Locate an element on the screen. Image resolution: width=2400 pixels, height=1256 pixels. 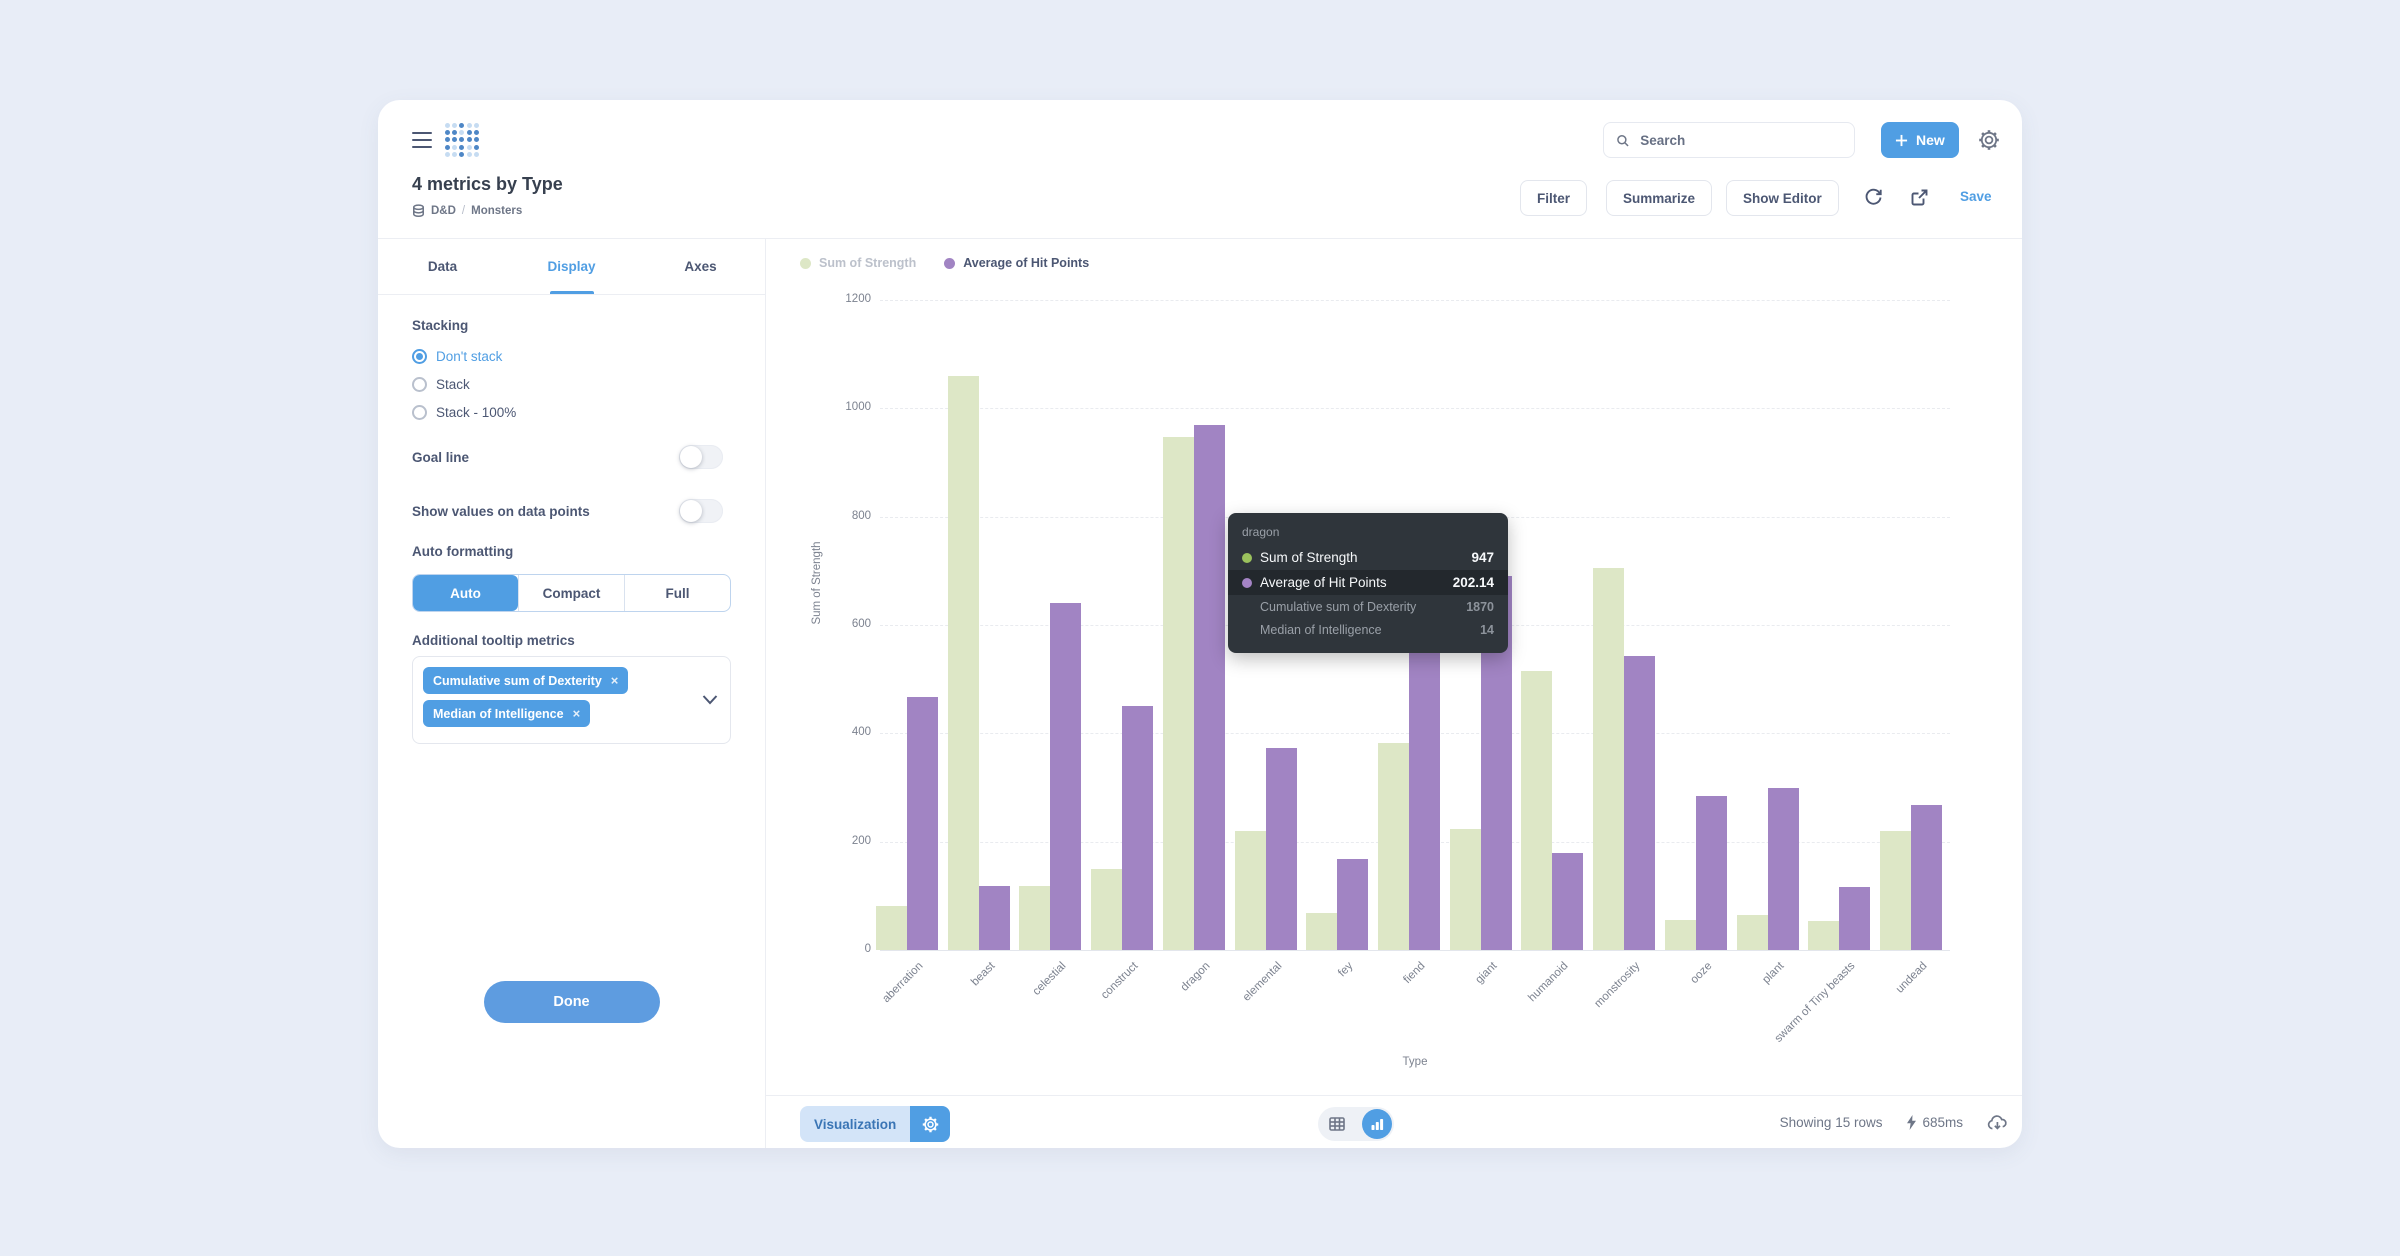
stacking-option-3: Stack - 100% is located at coordinates (464, 412).